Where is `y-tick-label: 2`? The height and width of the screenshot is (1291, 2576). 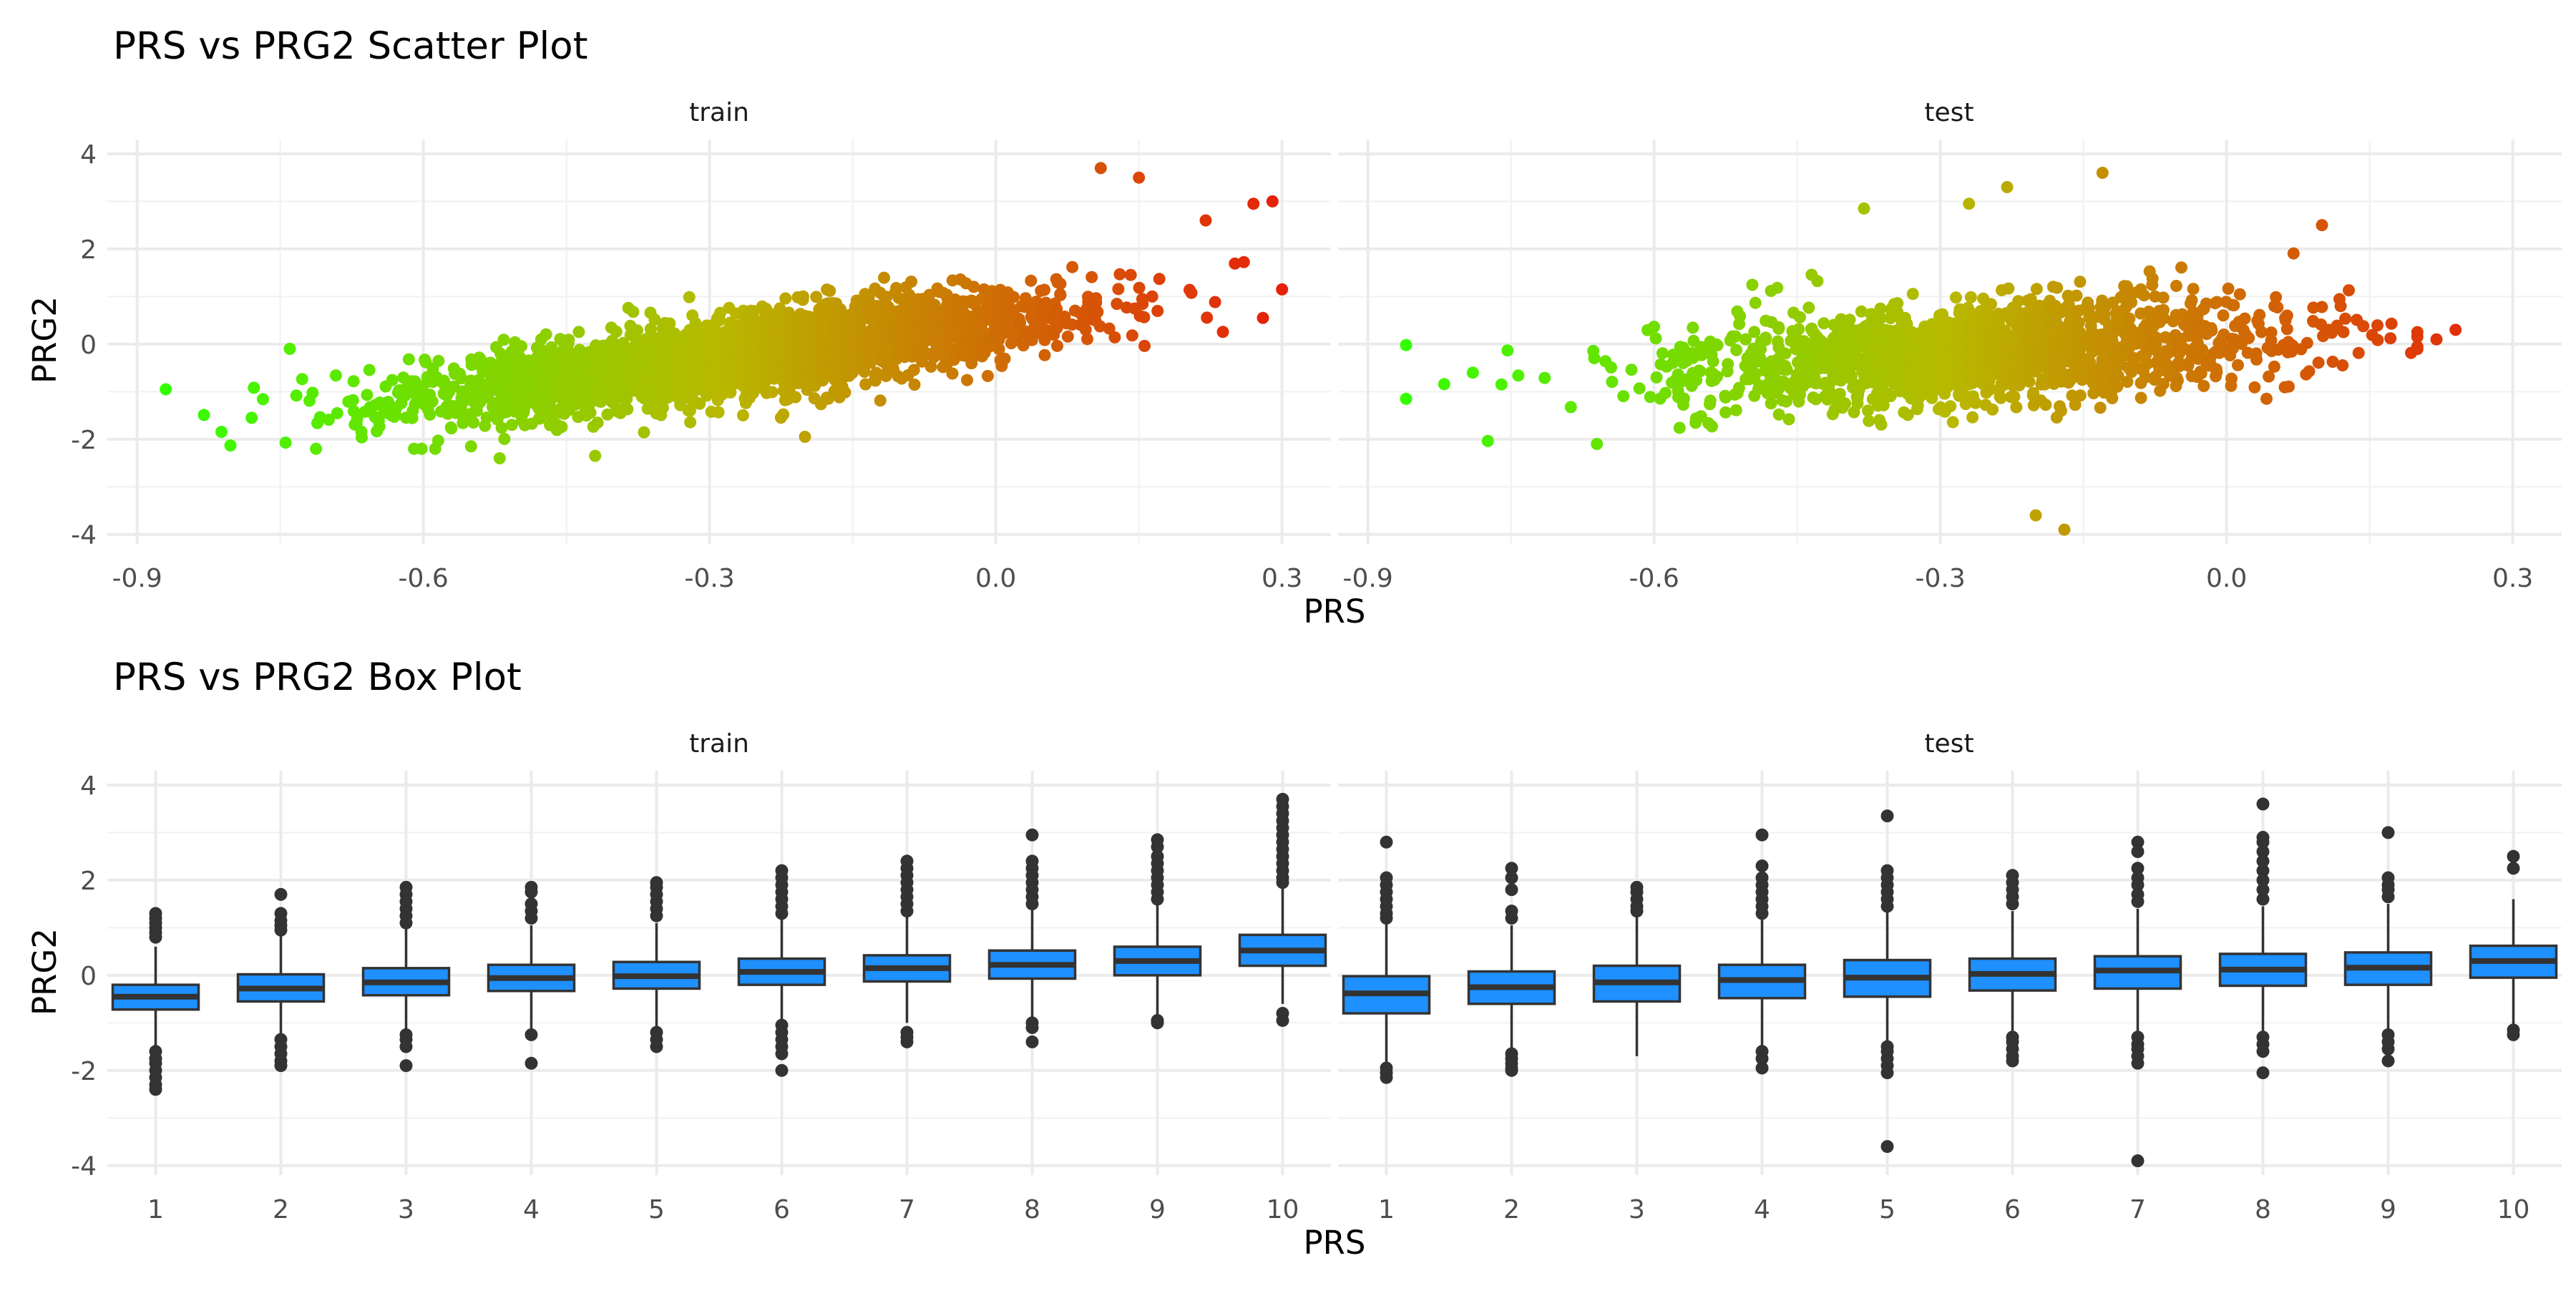
y-tick-label: 2 is located at coordinates (88, 881).